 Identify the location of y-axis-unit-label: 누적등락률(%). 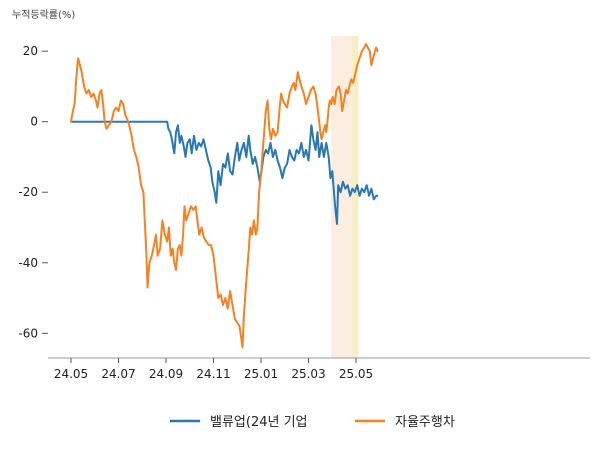
(43, 15).